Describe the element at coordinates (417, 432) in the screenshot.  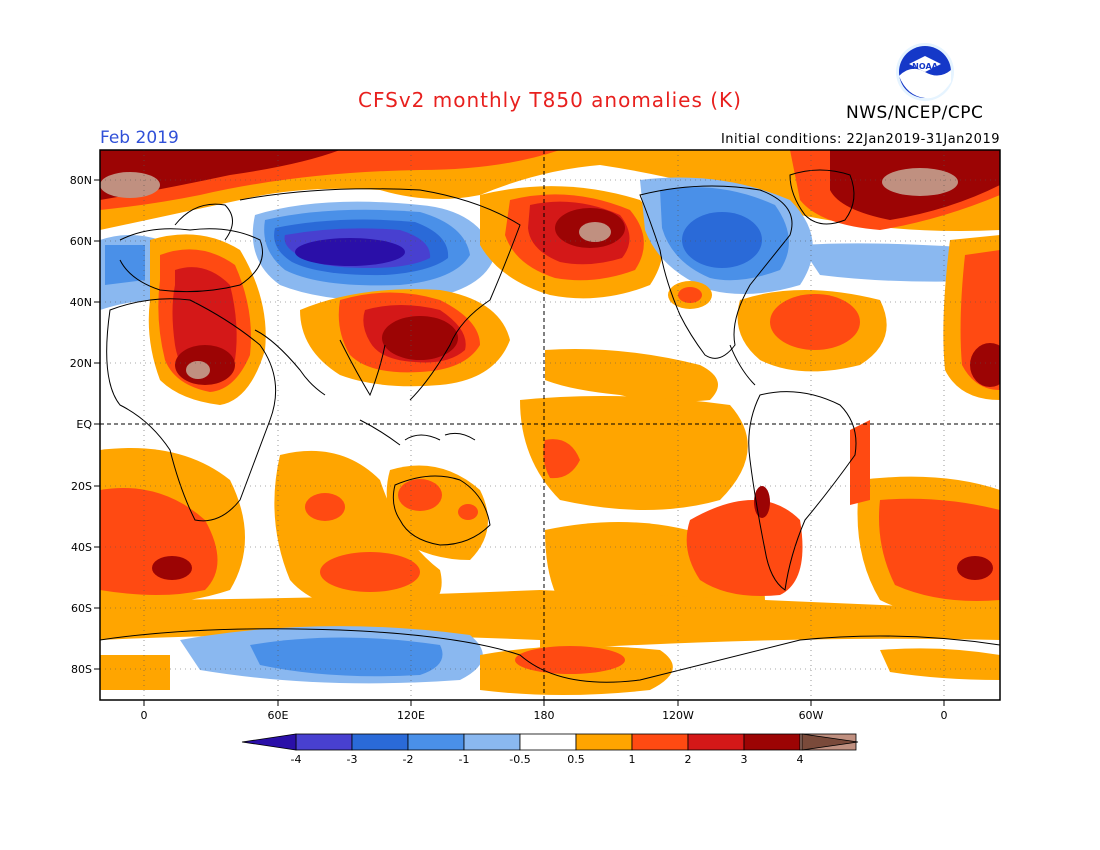
I see `indonesia-islands` at that location.